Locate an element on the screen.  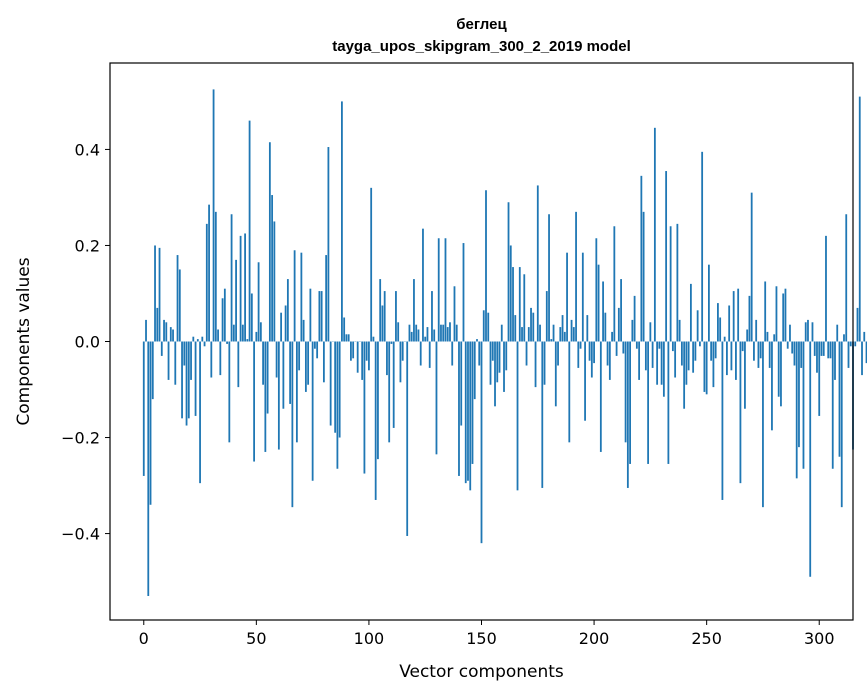
x-tick-label: 100 is located at coordinates (369, 638).